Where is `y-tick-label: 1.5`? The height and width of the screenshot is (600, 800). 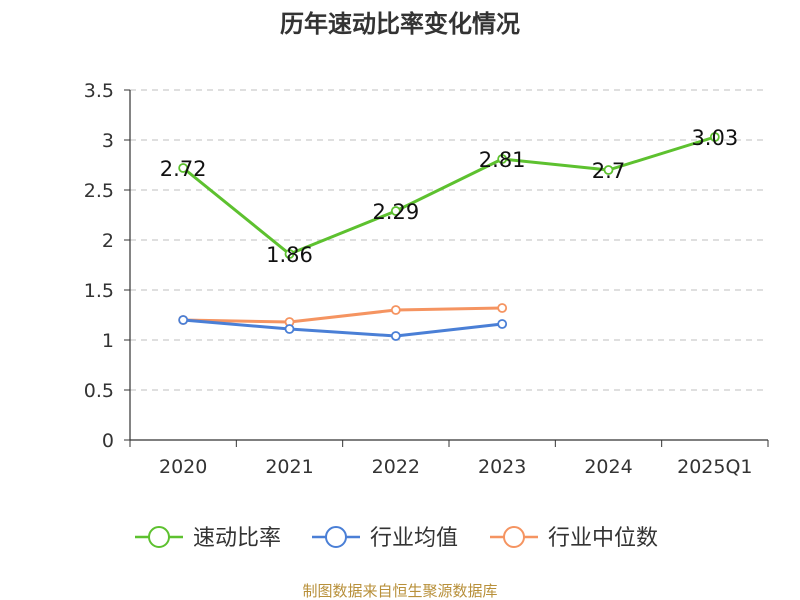
y-tick-label: 1.5 is located at coordinates (99, 291).